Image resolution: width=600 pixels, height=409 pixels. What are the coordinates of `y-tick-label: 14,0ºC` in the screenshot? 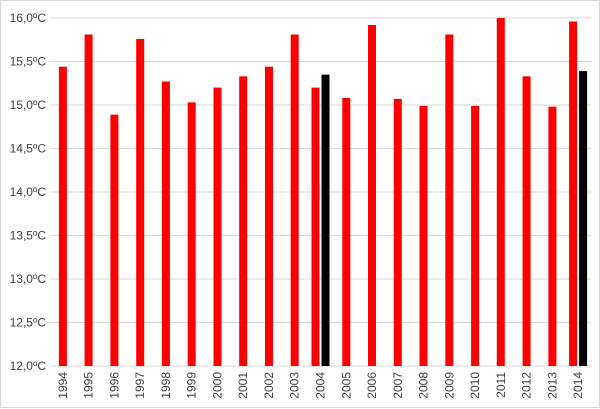 It's located at (28, 192).